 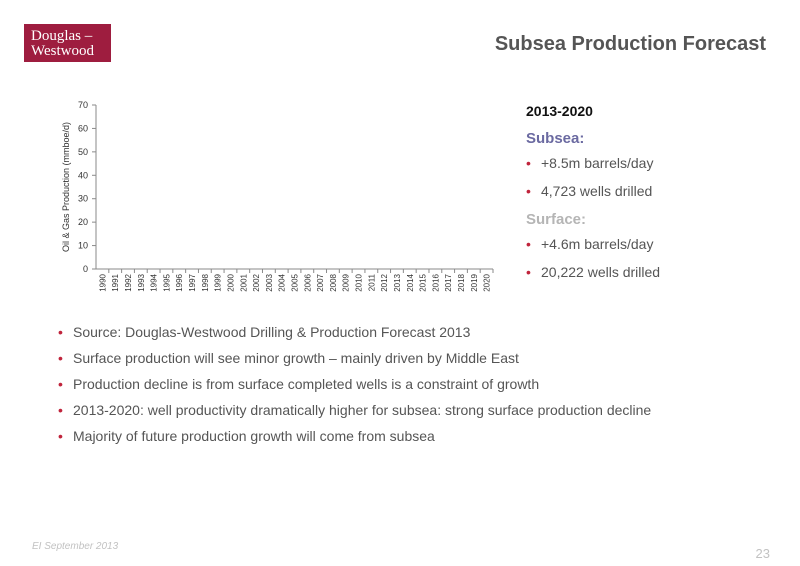 What do you see at coordinates (179, 282) in the screenshot?
I see `x-tick-label: 1996` at bounding box center [179, 282].